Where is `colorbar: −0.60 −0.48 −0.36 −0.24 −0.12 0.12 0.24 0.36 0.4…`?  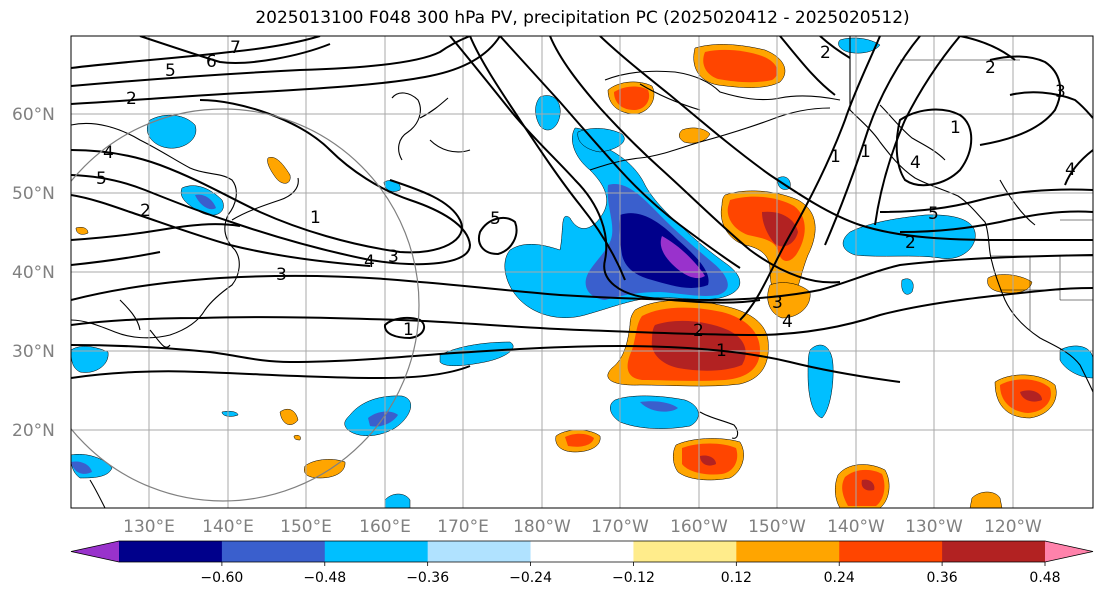
colorbar: −0.60 −0.48 −0.36 −0.24 −0.12 0.12 0.24 0.36 0.4… is located at coordinates (582, 563).